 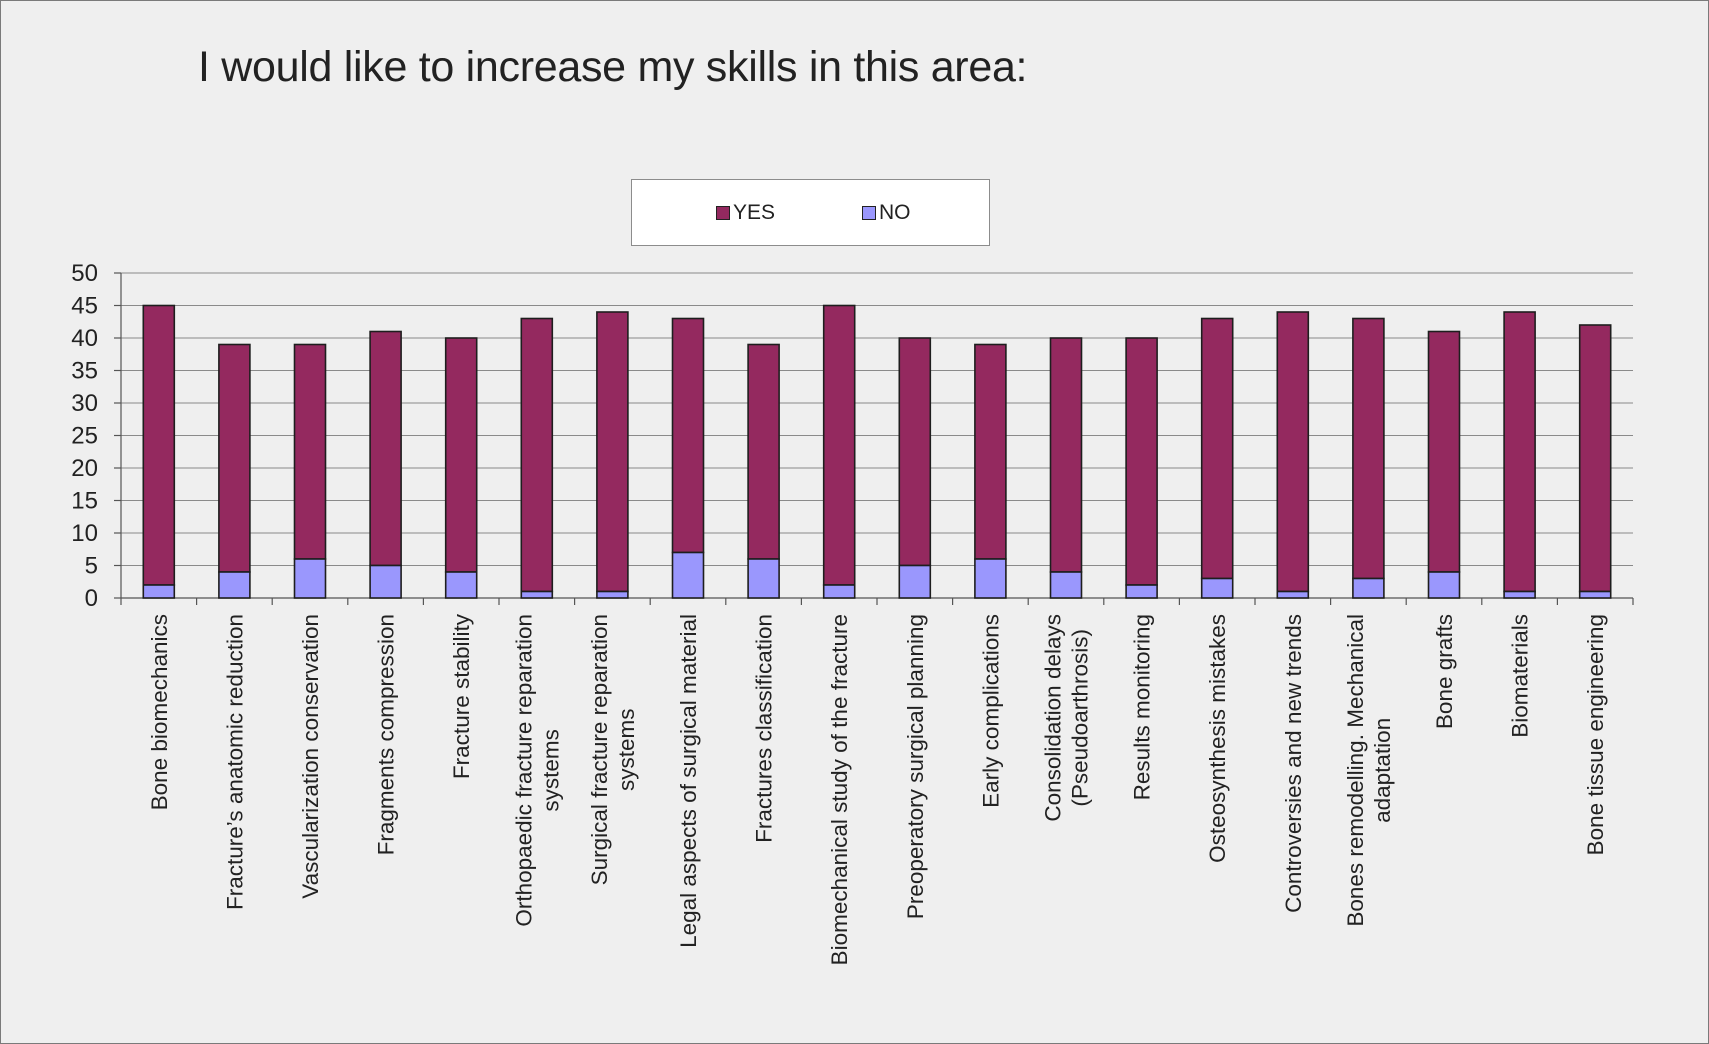 What do you see at coordinates (84, 273) in the screenshot?
I see `y-tick-label: 50` at bounding box center [84, 273].